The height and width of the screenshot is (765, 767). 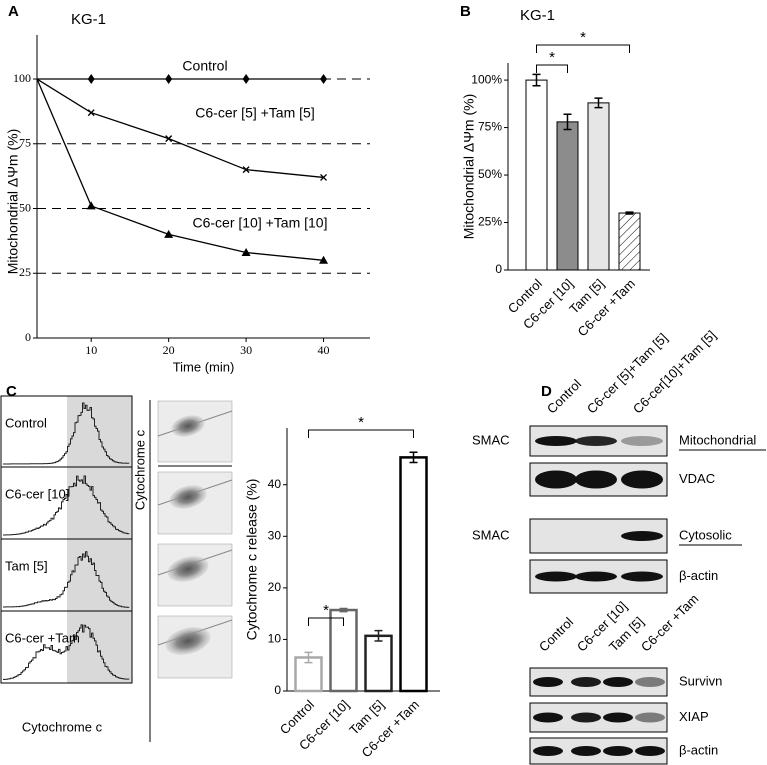 I want to click on histogram-label: C6-cer [10], so click(x=37, y=493).